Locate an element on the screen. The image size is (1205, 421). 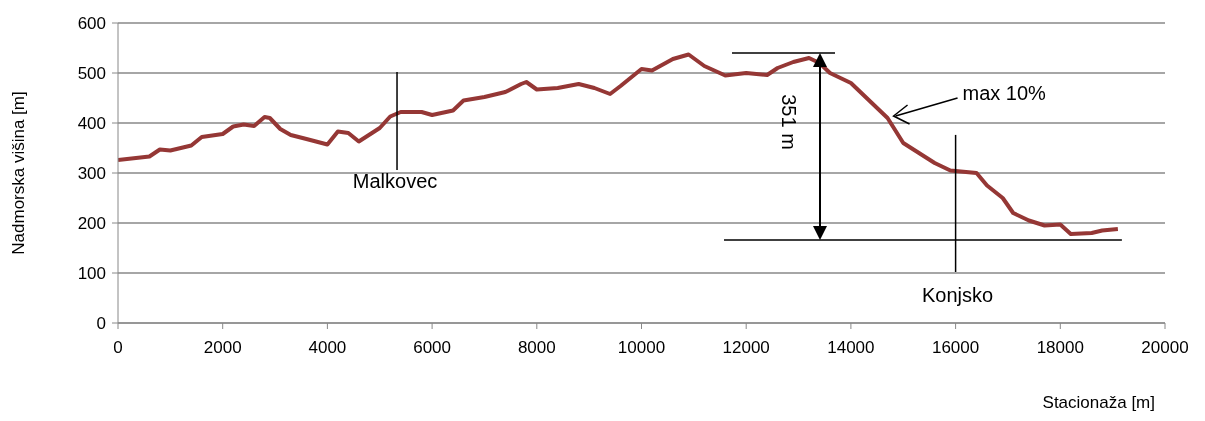
x-tick-label: 6000 is located at coordinates (432, 348).